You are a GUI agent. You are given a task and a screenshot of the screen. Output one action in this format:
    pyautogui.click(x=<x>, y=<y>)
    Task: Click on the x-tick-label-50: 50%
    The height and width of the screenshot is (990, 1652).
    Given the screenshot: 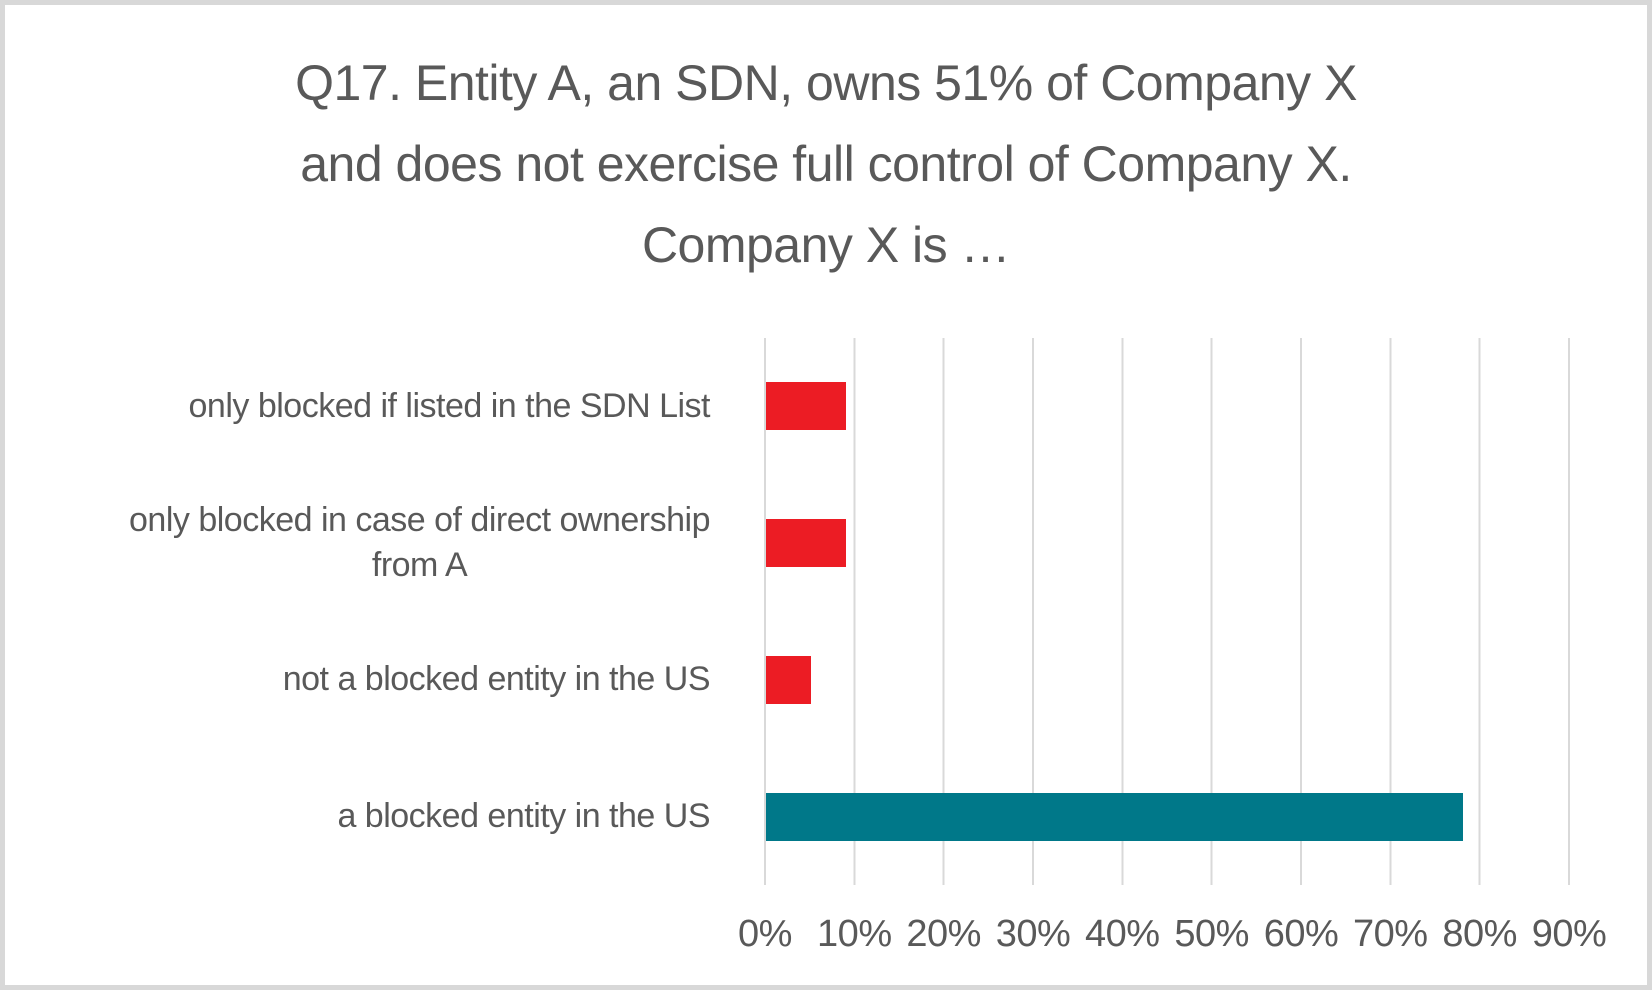 What is the action you would take?
    pyautogui.click(x=1211, y=934)
    